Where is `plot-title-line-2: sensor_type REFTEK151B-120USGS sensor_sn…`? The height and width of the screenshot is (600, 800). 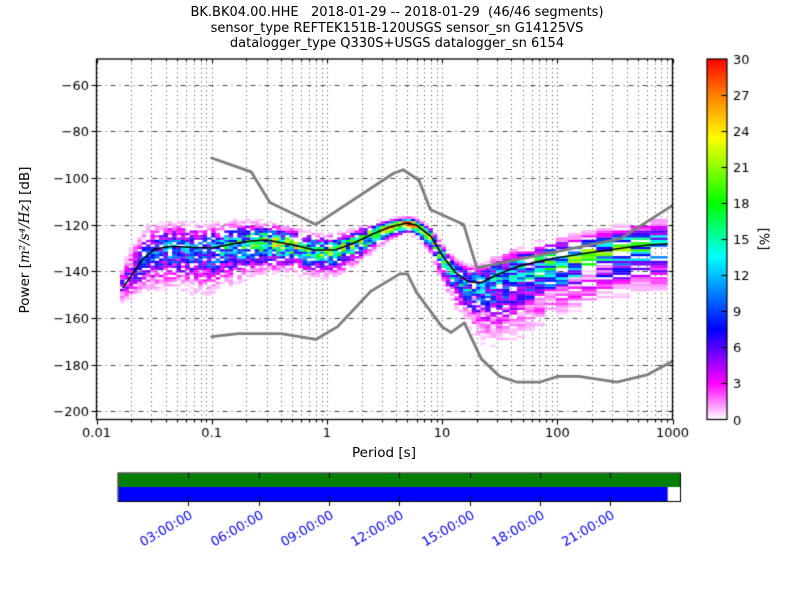
plot-title-line-2: sensor_type REFTEK151B-120USGS sensor_sn… is located at coordinates (397, 28).